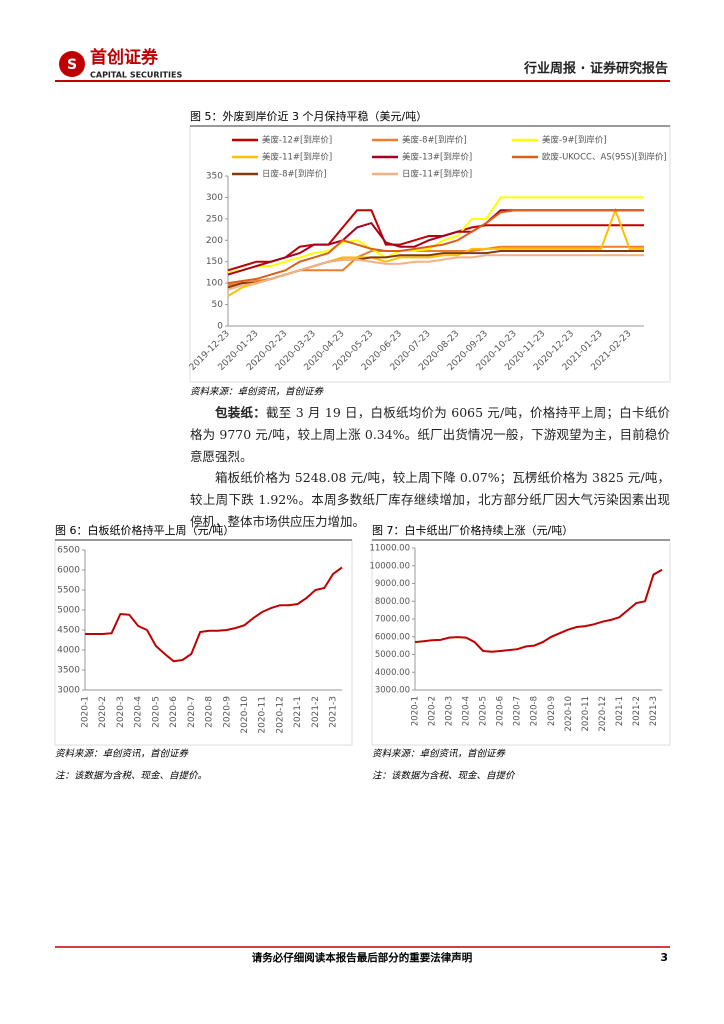 This screenshot has height=1024, width=724. What do you see at coordinates (218, 305) in the screenshot?
I see `y-tick-label: 50` at bounding box center [218, 305].